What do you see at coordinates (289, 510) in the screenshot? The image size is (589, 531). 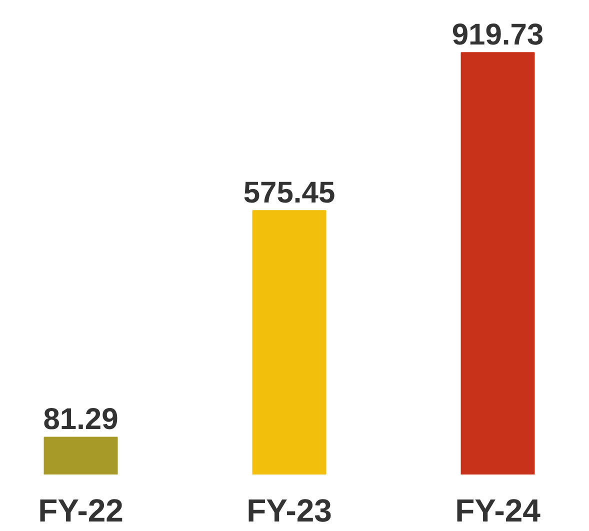 I see `x-tick-label: FY-23` at bounding box center [289, 510].